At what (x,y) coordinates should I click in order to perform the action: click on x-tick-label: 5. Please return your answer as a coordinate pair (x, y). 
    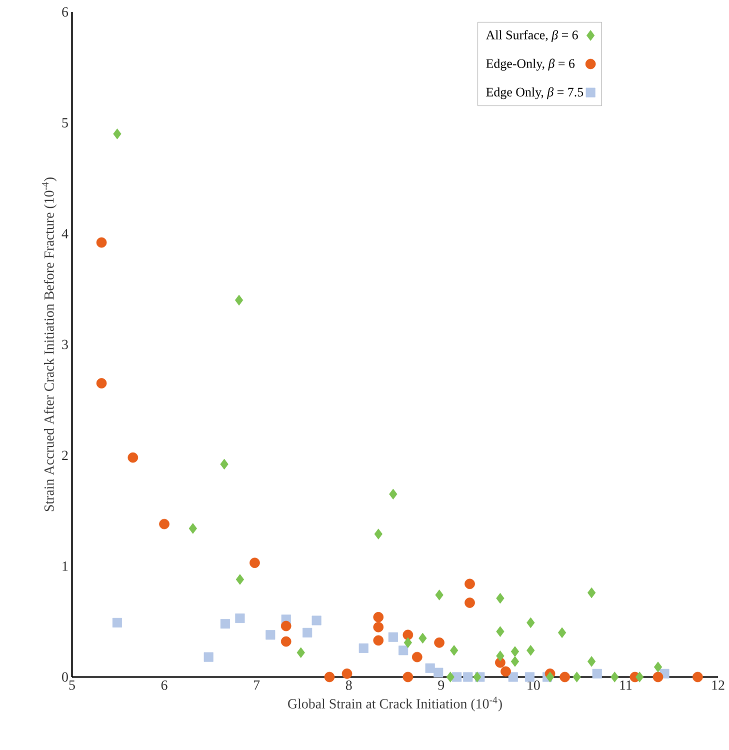
    Looking at the image, I should click on (72, 685).